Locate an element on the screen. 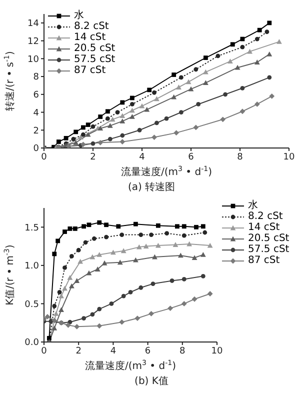 This screenshot has height=393, width=303. y-tick-label: 6 is located at coordinates (36, 95).